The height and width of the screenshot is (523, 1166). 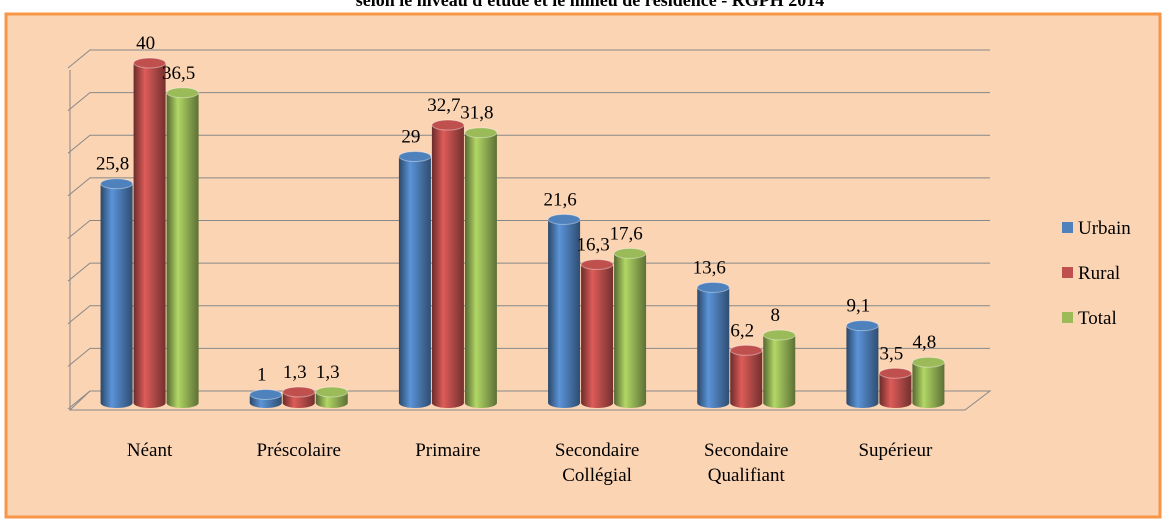 What do you see at coordinates (1104, 228) in the screenshot?
I see `legend-label: Urbain` at bounding box center [1104, 228].